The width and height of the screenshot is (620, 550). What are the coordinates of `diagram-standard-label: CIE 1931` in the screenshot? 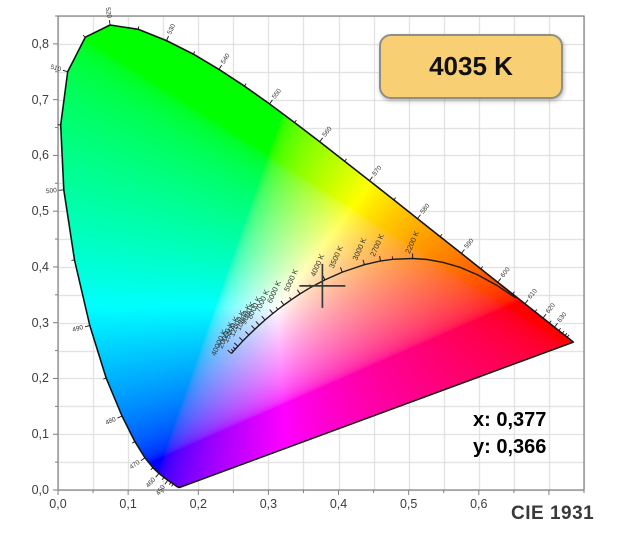 It's located at (553, 513).